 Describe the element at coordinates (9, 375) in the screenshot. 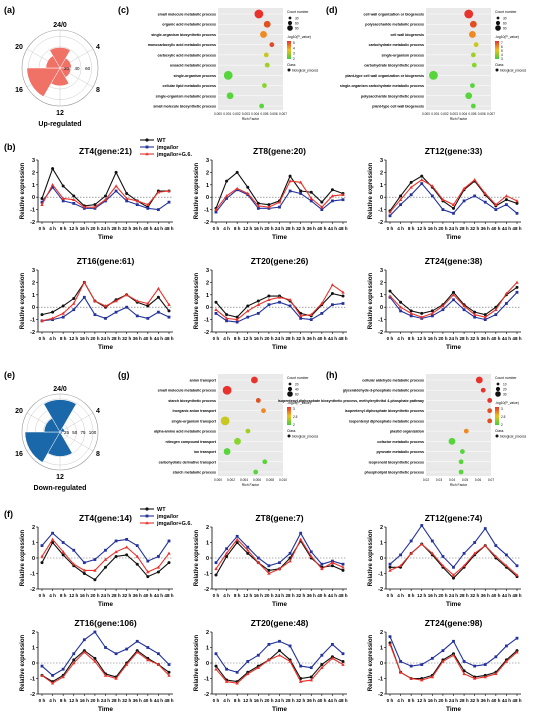

I see `panel-label-e: (e)` at that location.